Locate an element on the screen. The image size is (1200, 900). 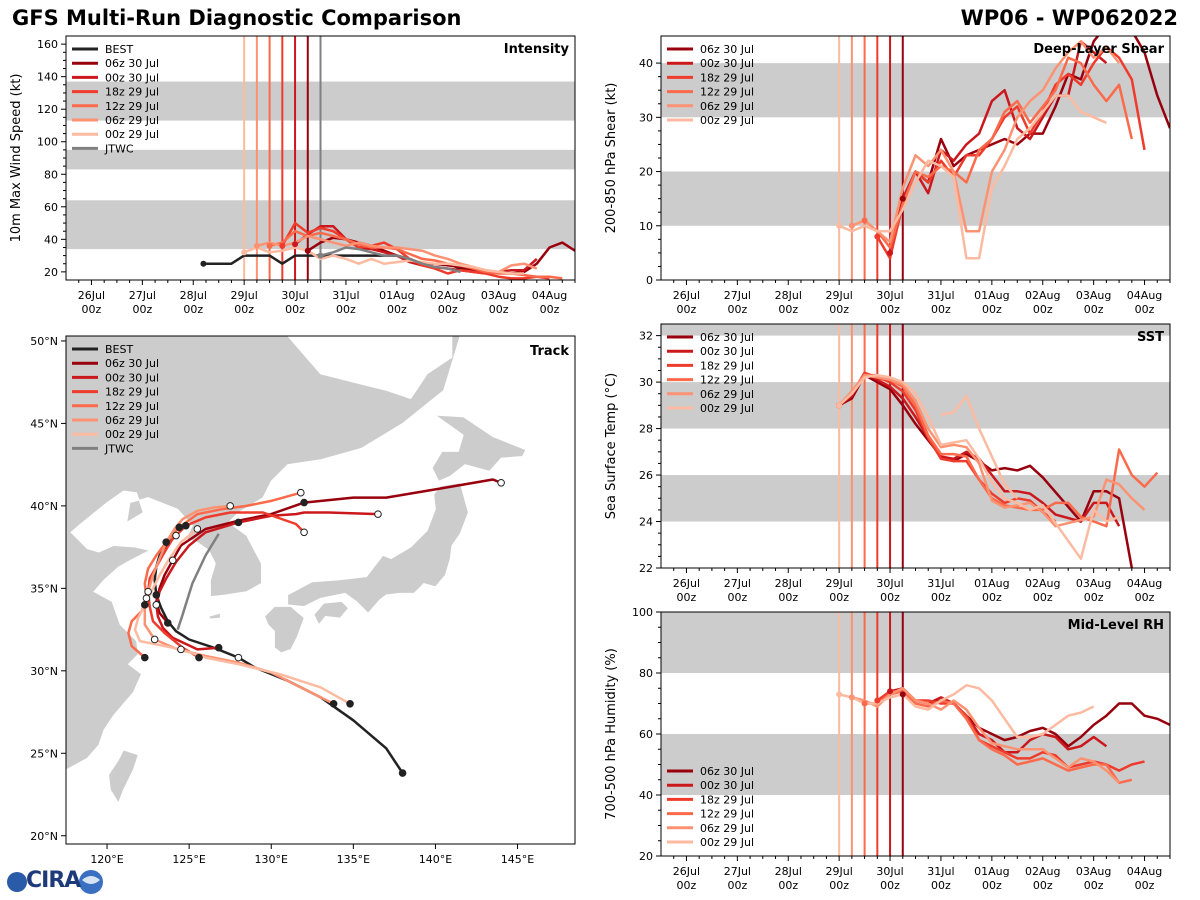
cira-logo: CIRA is located at coordinates (56, 881).